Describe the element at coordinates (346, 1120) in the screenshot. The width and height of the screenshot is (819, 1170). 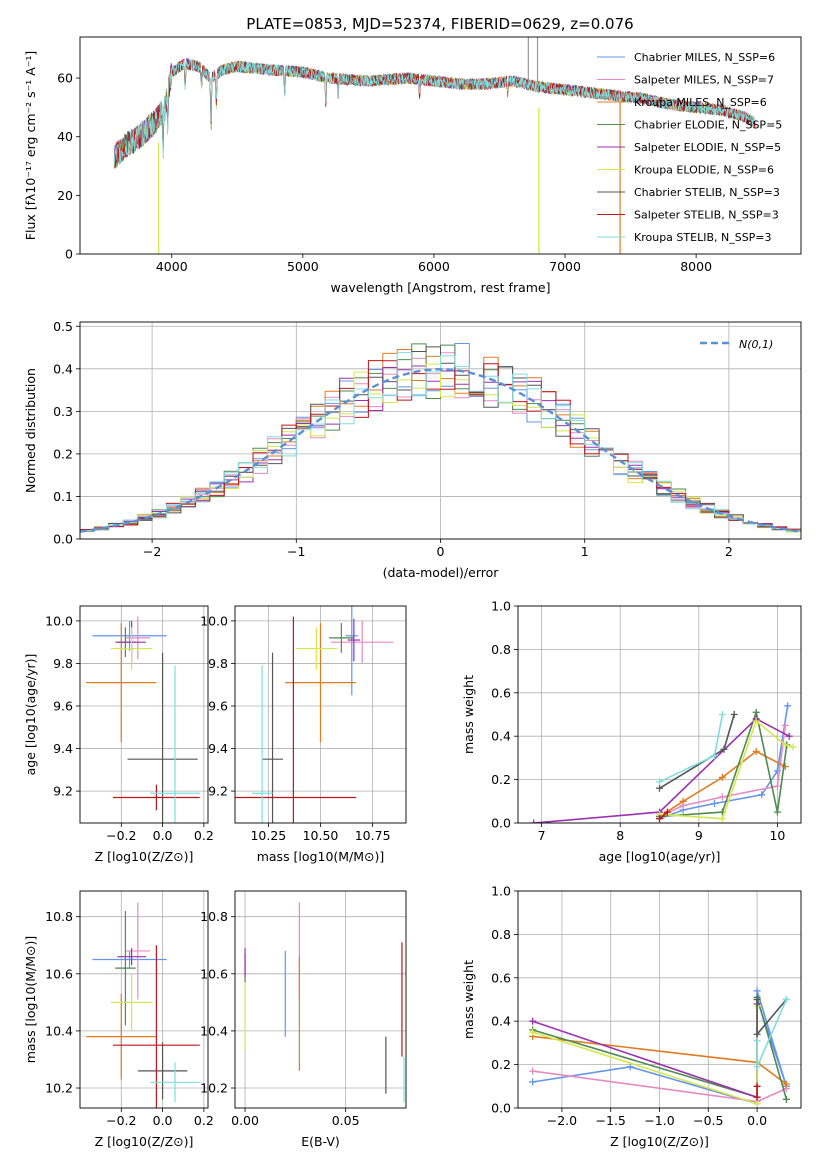
I see `x-tick-label: 0.05` at that location.